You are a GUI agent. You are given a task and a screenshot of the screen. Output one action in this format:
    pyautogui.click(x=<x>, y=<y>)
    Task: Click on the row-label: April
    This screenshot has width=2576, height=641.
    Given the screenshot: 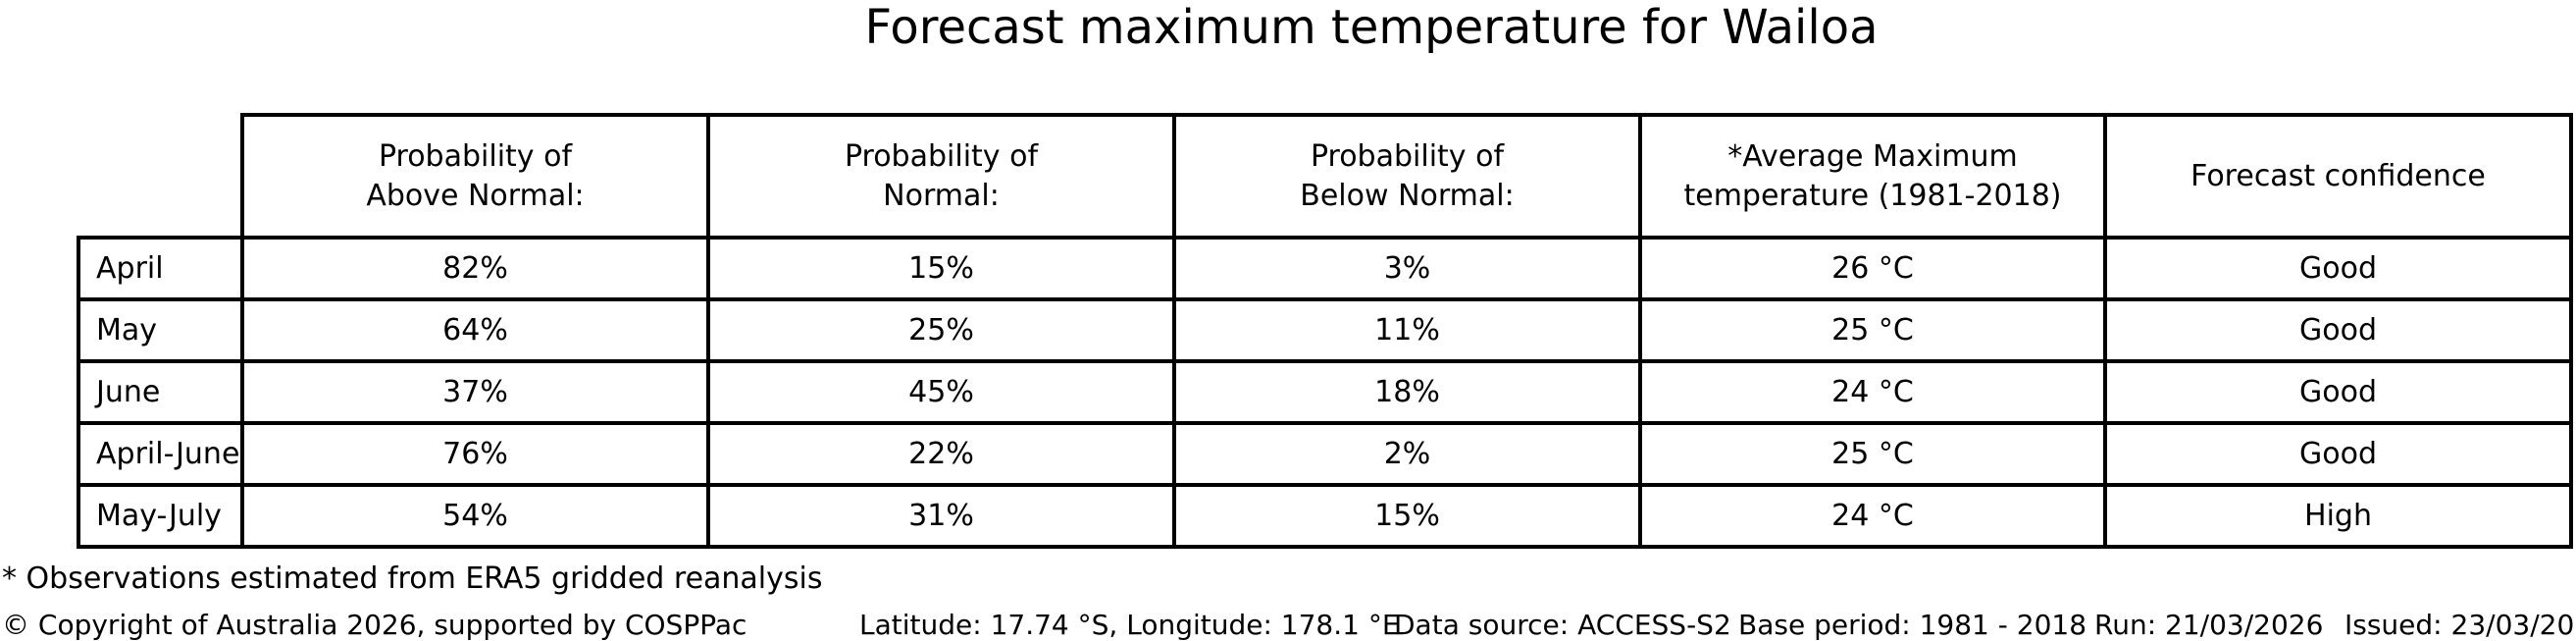 What is the action you would take?
    pyautogui.click(x=160, y=269)
    